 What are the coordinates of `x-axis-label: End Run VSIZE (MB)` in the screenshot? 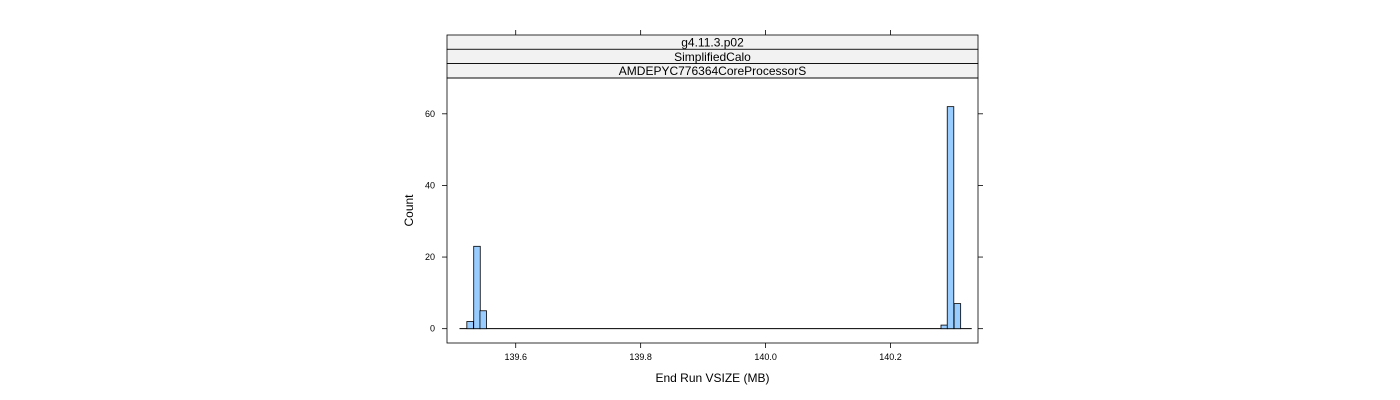 It's located at (712, 378).